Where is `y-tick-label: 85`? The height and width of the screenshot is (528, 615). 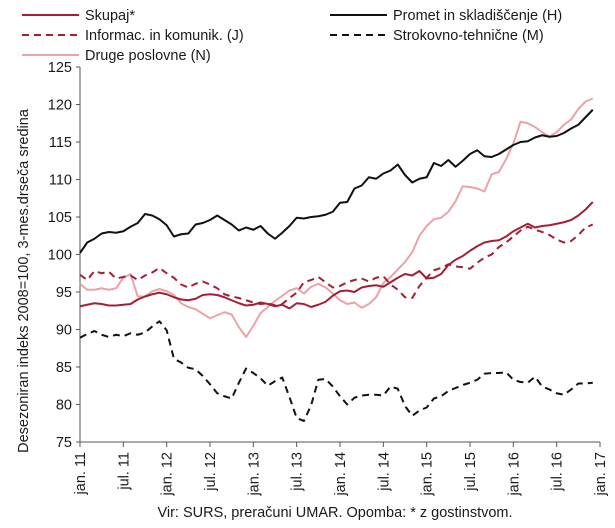 y-tick-label: 85 is located at coordinates (64, 368).